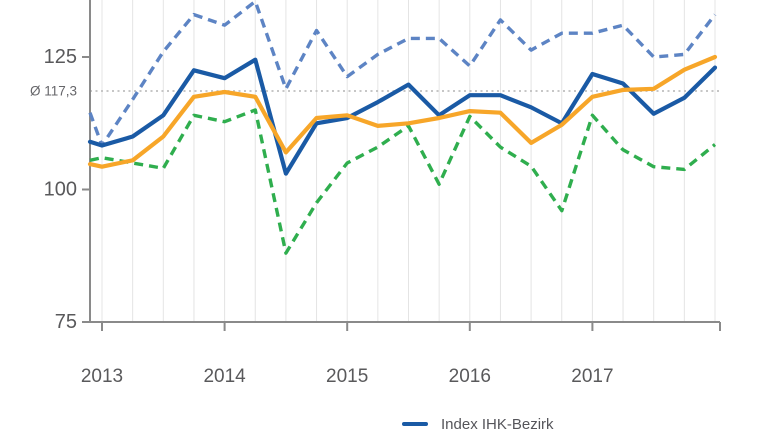 This screenshot has height=437, width=777. What do you see at coordinates (66, 322) in the screenshot?
I see `y-tick-label: 75` at bounding box center [66, 322].